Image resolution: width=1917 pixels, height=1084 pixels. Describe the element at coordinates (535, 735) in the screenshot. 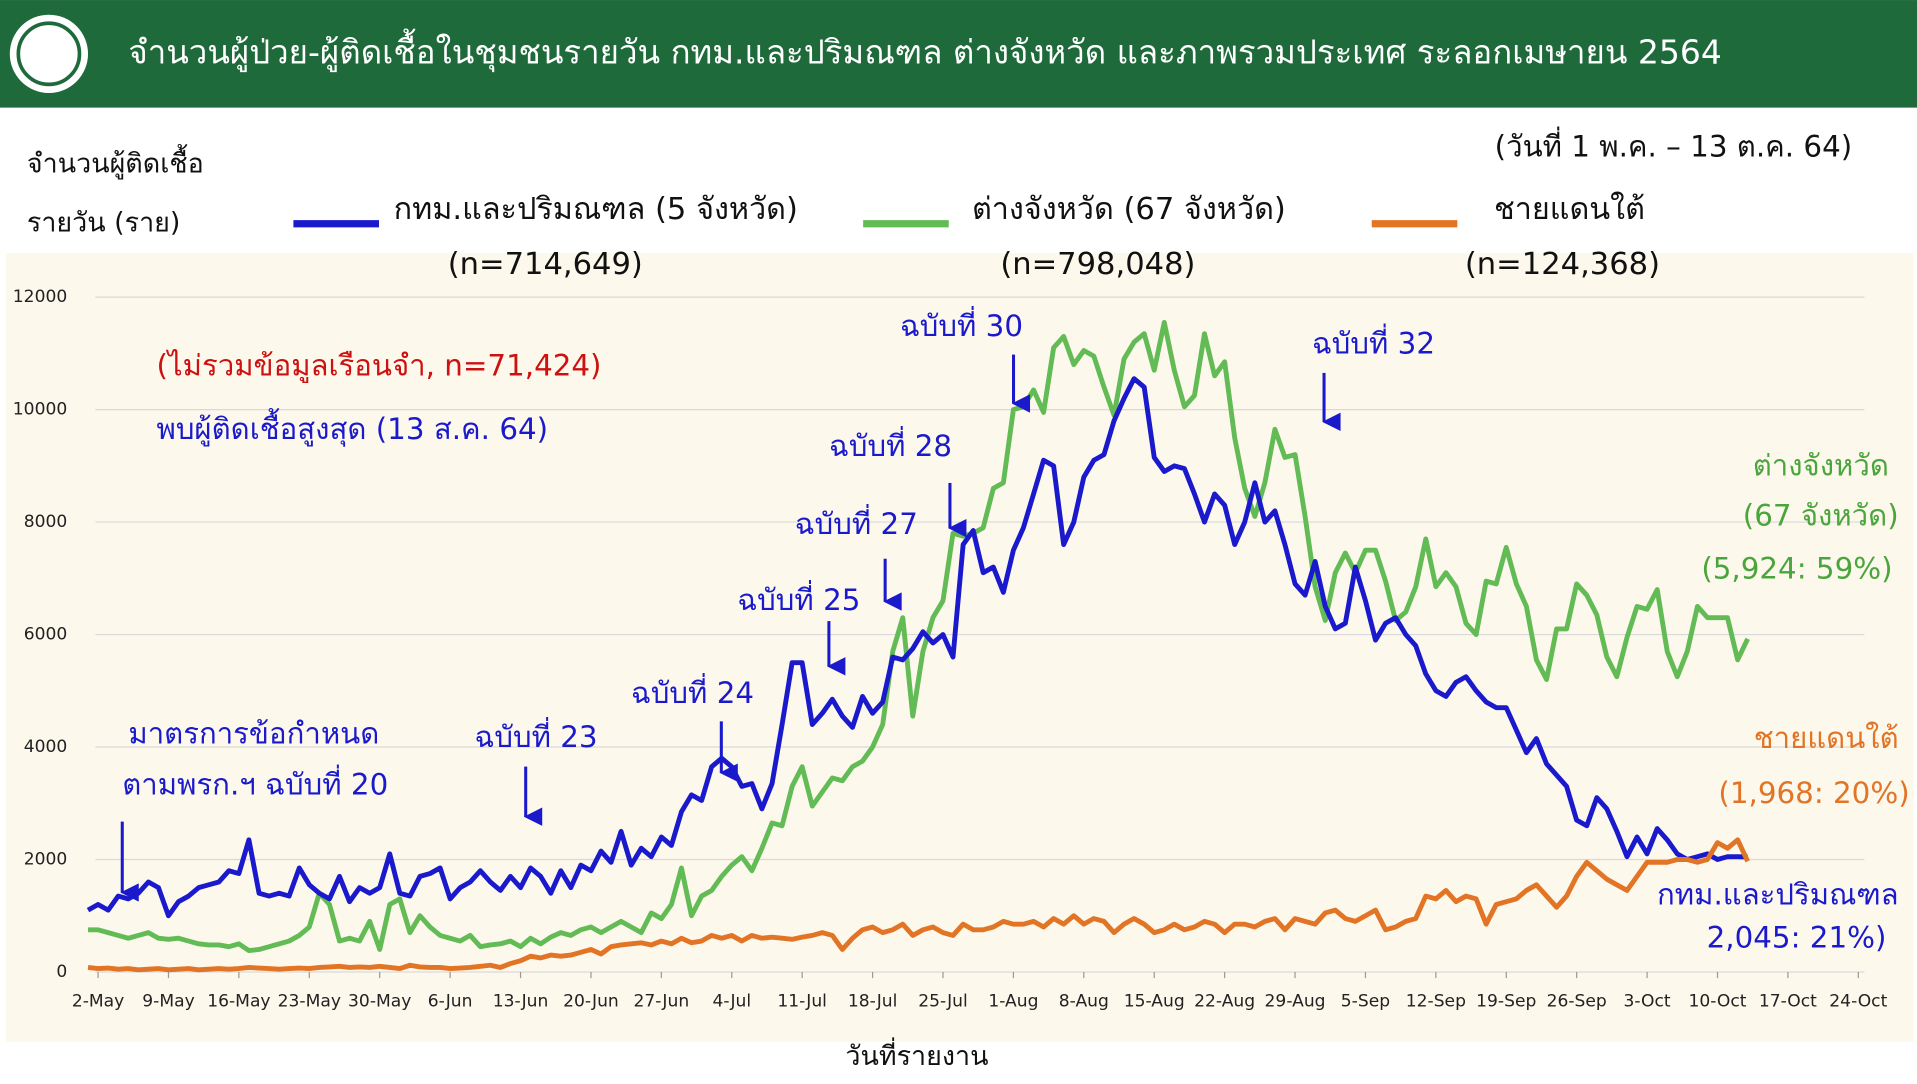

I see `annotation: ฉบับที่ 23` at that location.